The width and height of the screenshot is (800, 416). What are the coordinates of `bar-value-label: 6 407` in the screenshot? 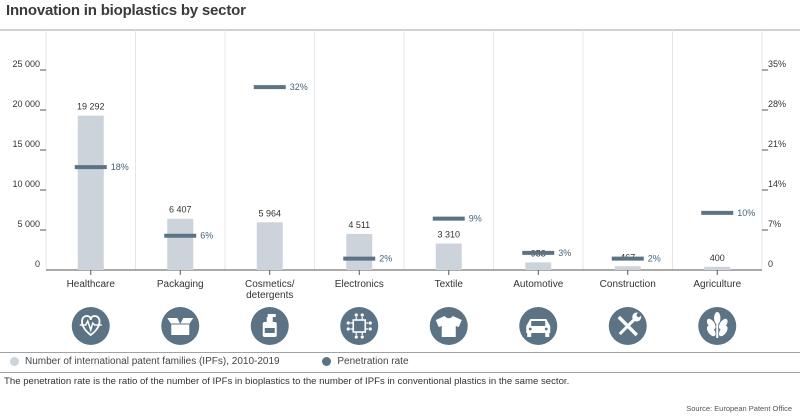 It's located at (180, 210).